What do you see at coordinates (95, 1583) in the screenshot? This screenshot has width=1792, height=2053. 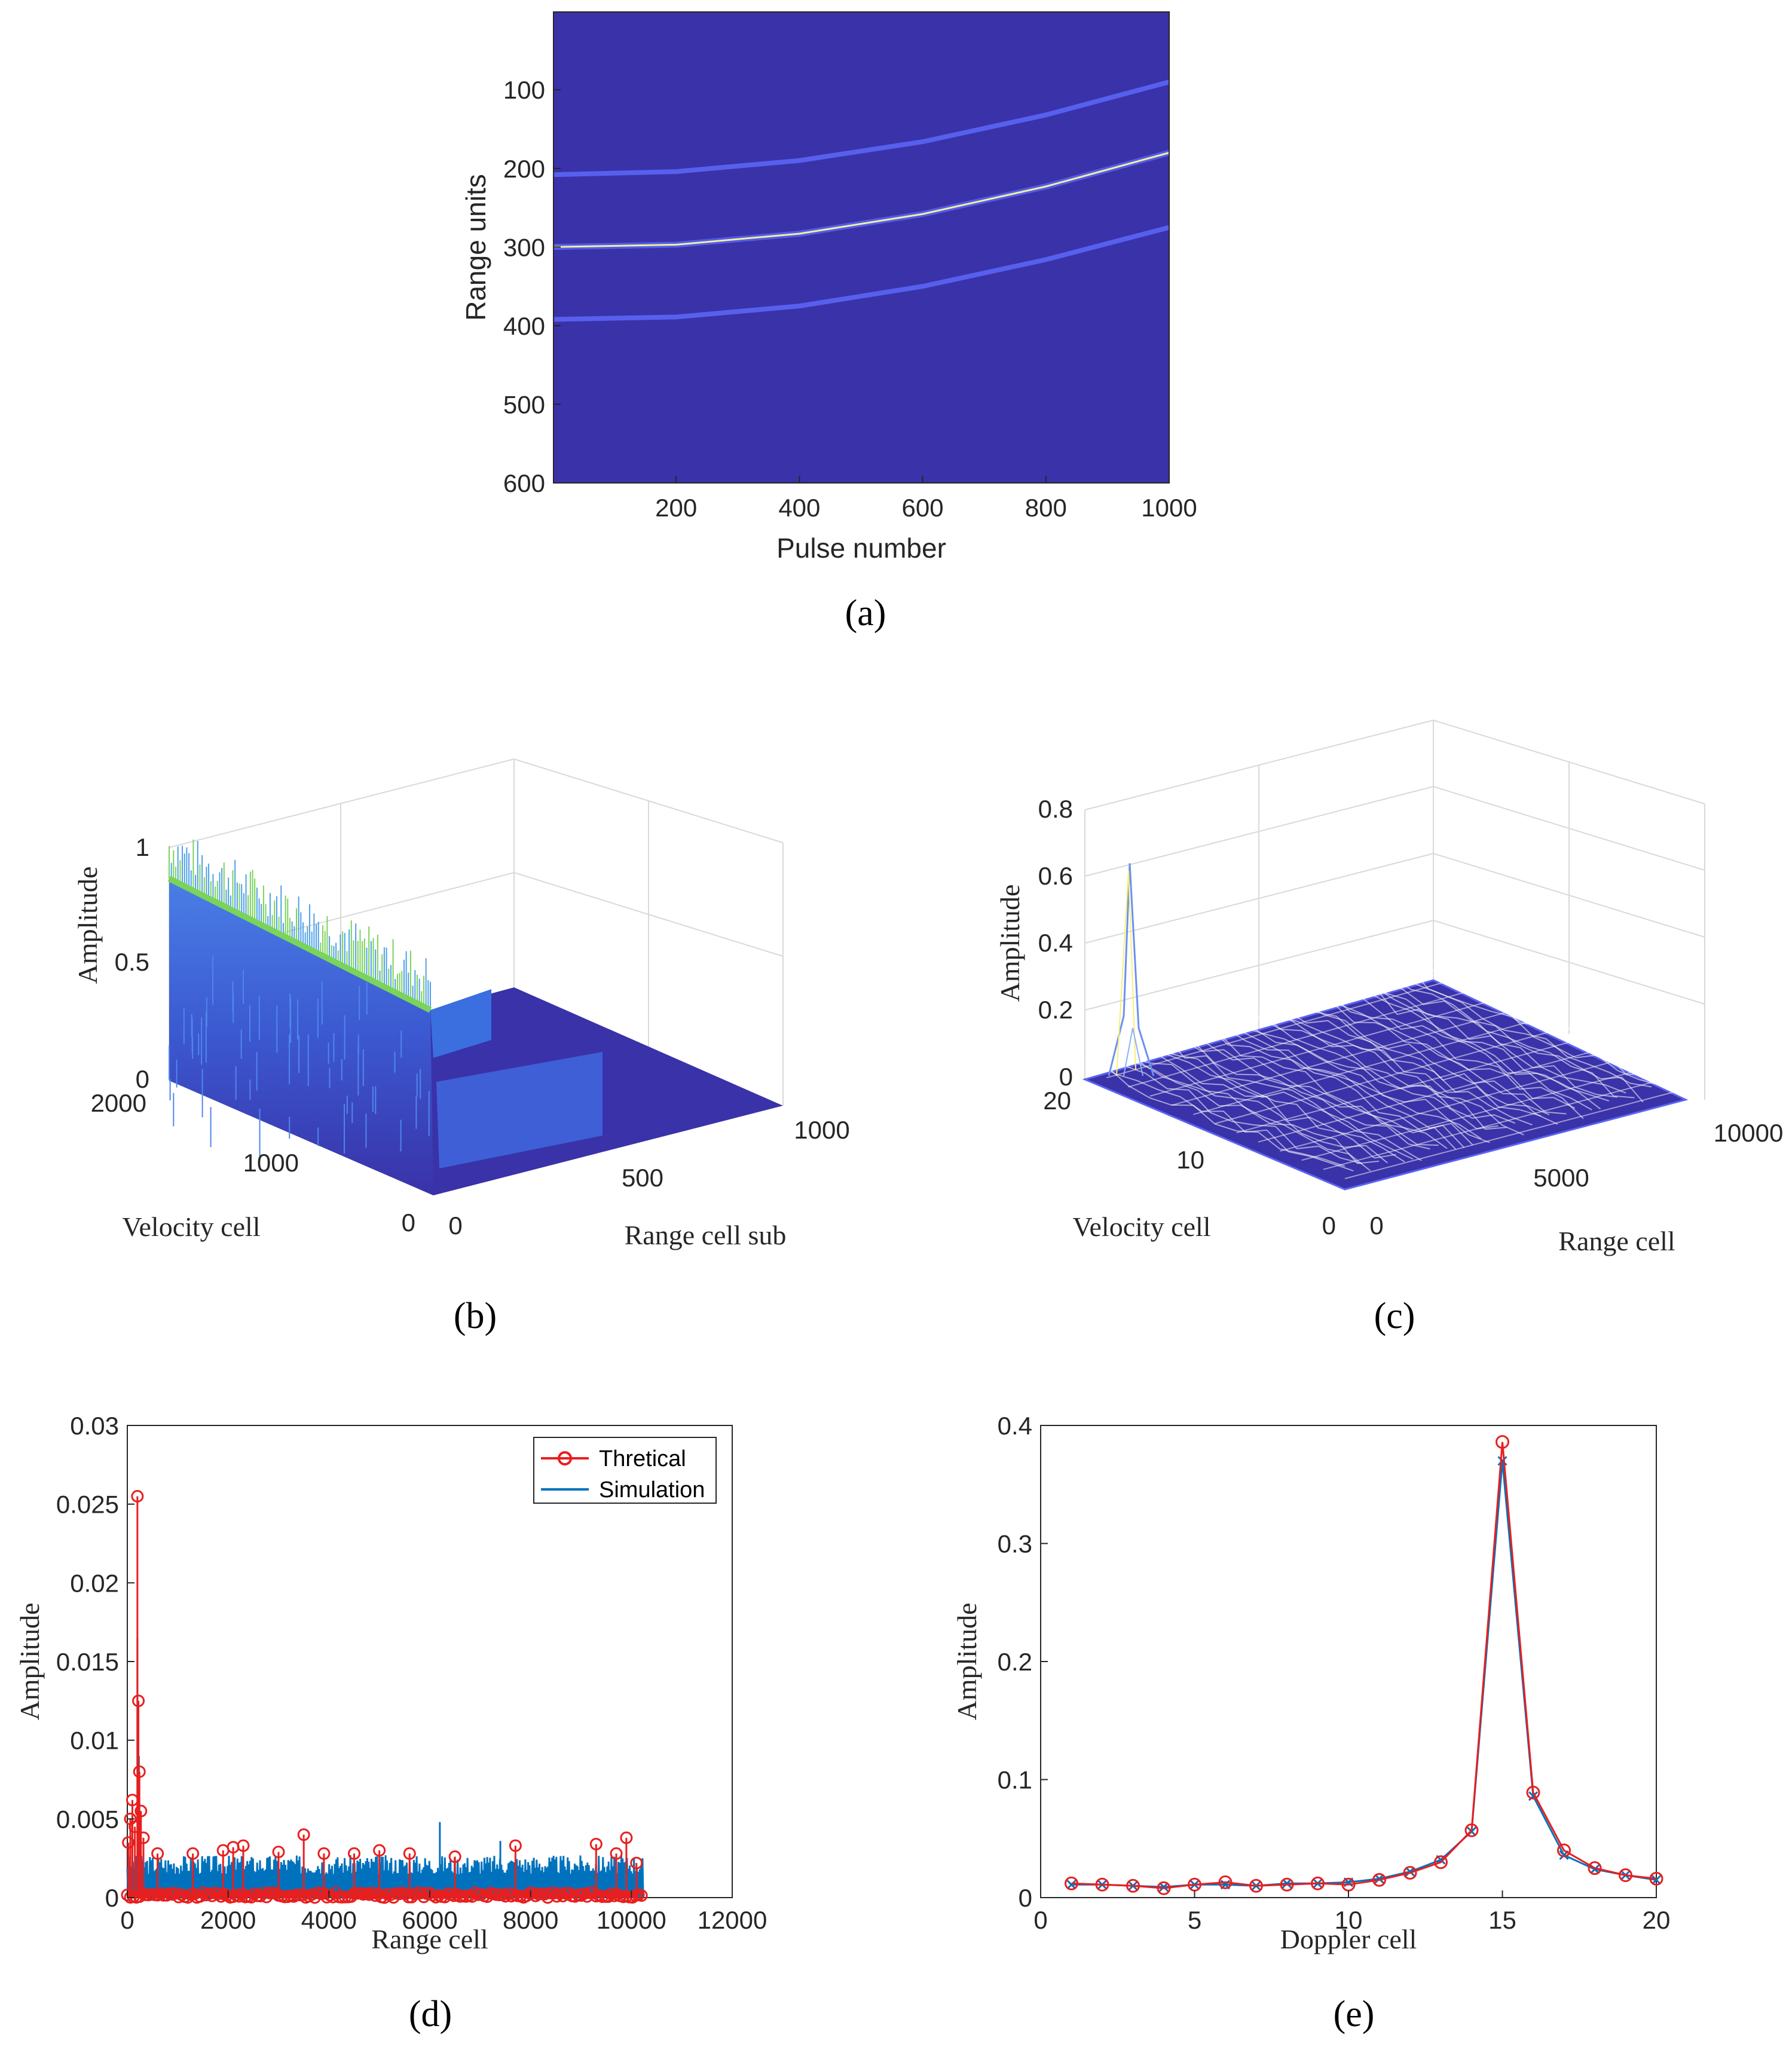 I see `y-tick-label: 0.02` at bounding box center [95, 1583].